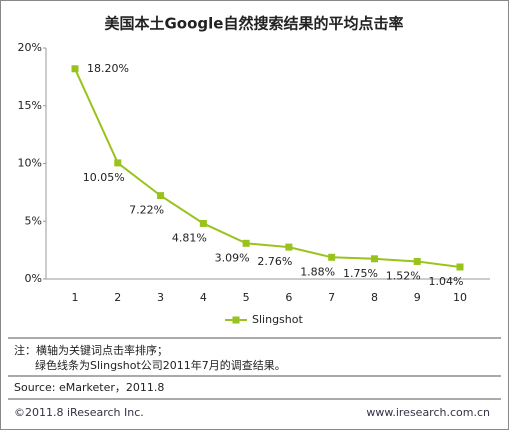  What do you see at coordinates (331, 297) in the screenshot?
I see `x-tick-label: 7` at bounding box center [331, 297].